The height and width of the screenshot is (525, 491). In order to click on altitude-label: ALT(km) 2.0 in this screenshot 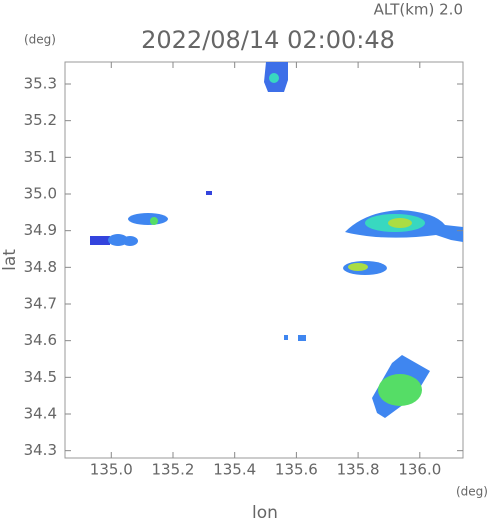, I will do `click(418, 10)`.